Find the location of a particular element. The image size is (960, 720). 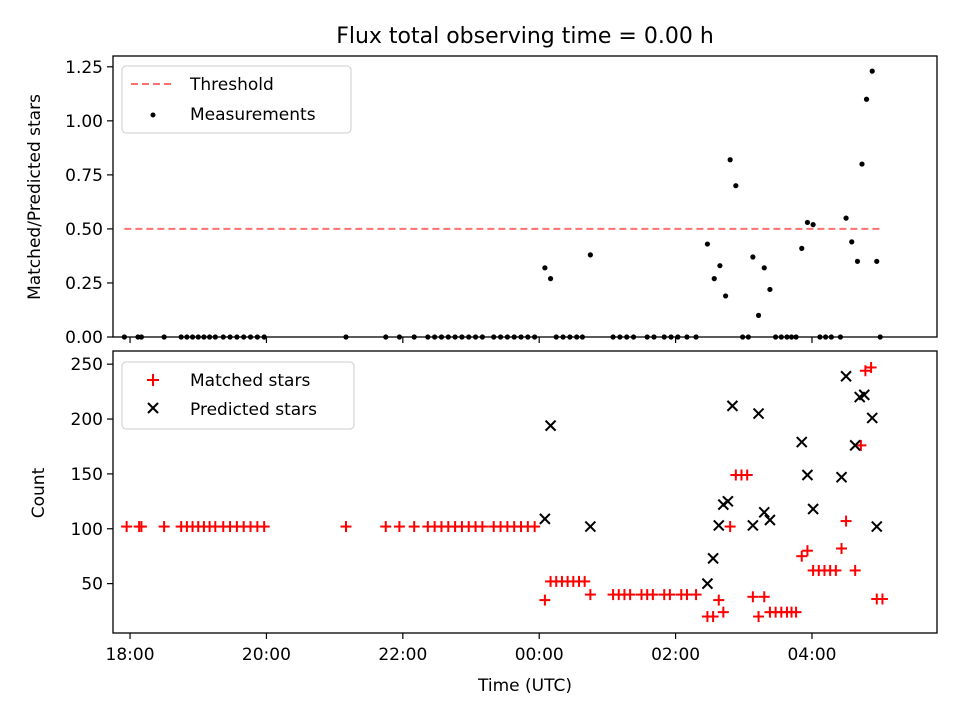

top-legend: Threshold Measurements is located at coordinates (236, 99).